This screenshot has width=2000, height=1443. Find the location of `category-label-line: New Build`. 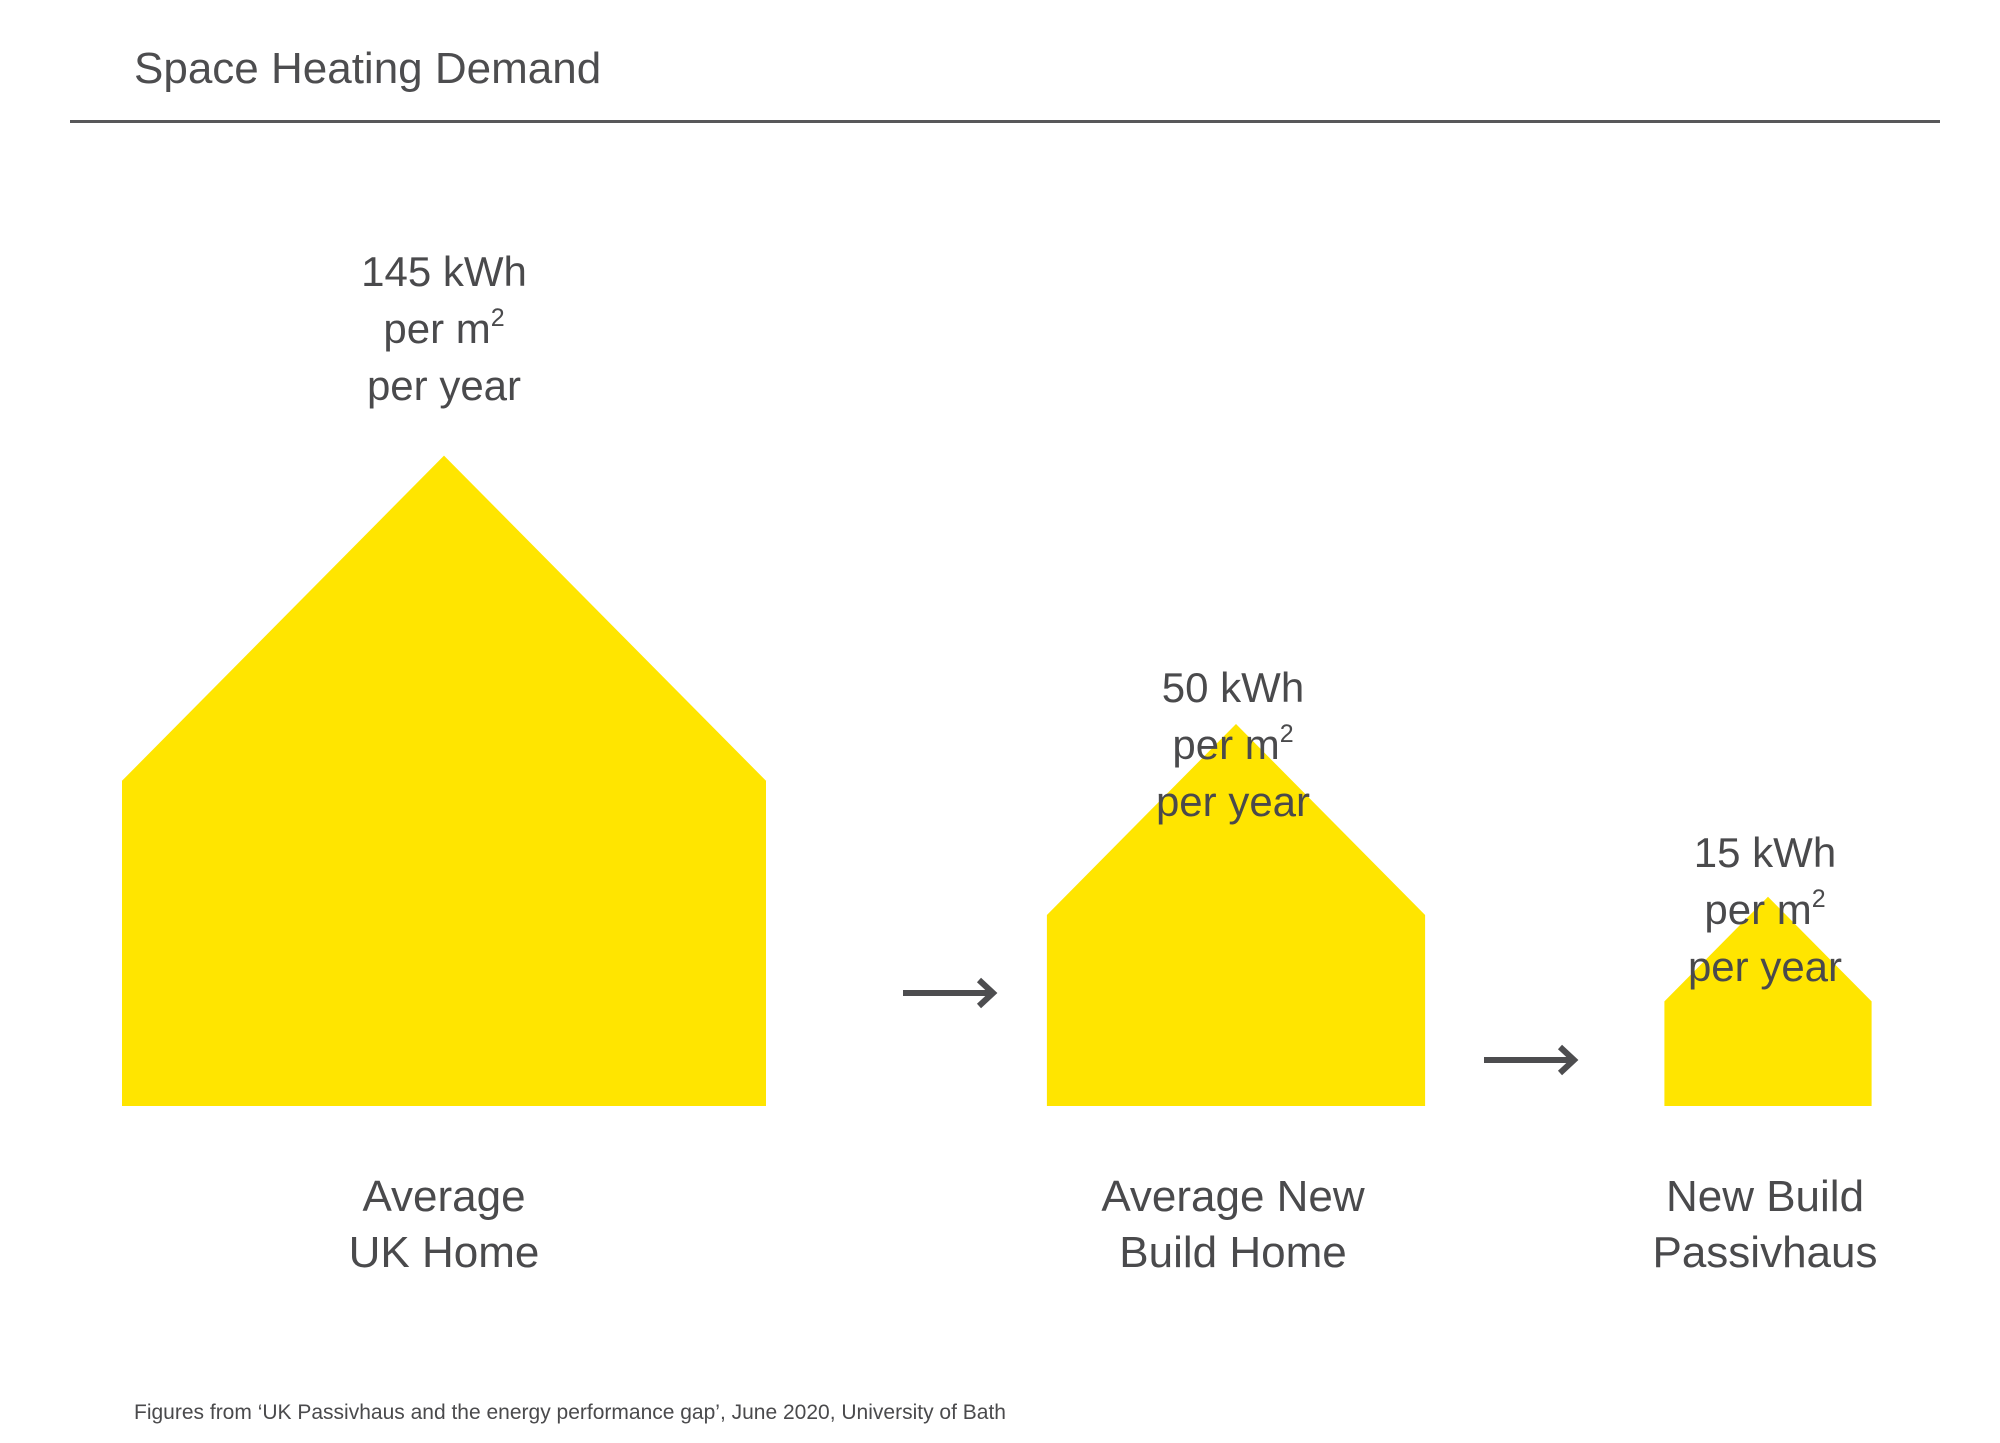

category-label-line: New Build is located at coordinates (1765, 1196).